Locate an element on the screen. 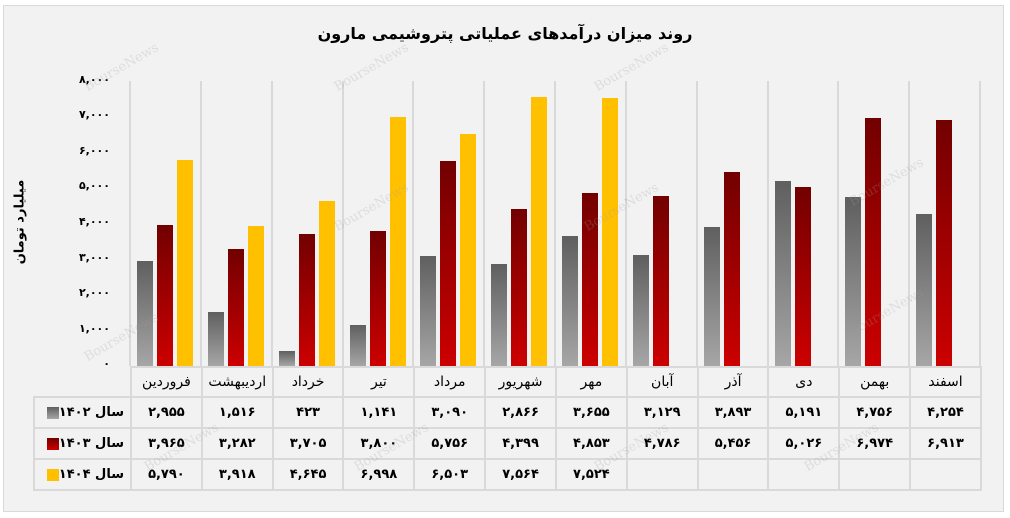 The image size is (1010, 518). month-header: تیر is located at coordinates (379, 382).